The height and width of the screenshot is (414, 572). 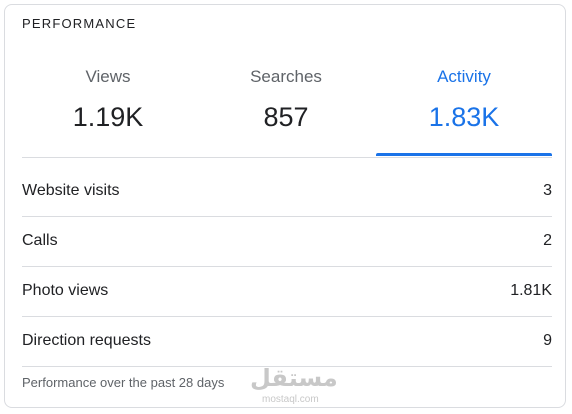 I want to click on tab: Searches 857, so click(x=286, y=78).